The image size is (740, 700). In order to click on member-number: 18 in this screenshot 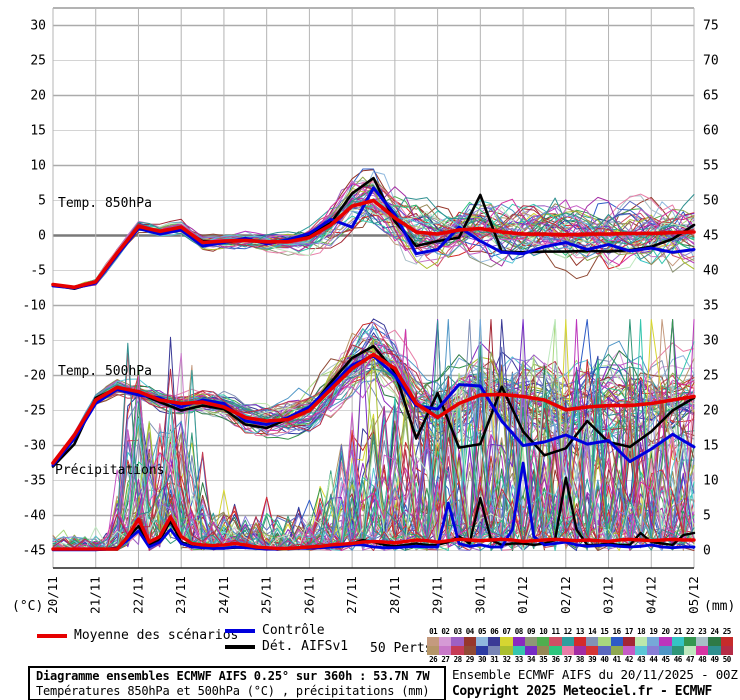, I will do `click(641, 631)`.